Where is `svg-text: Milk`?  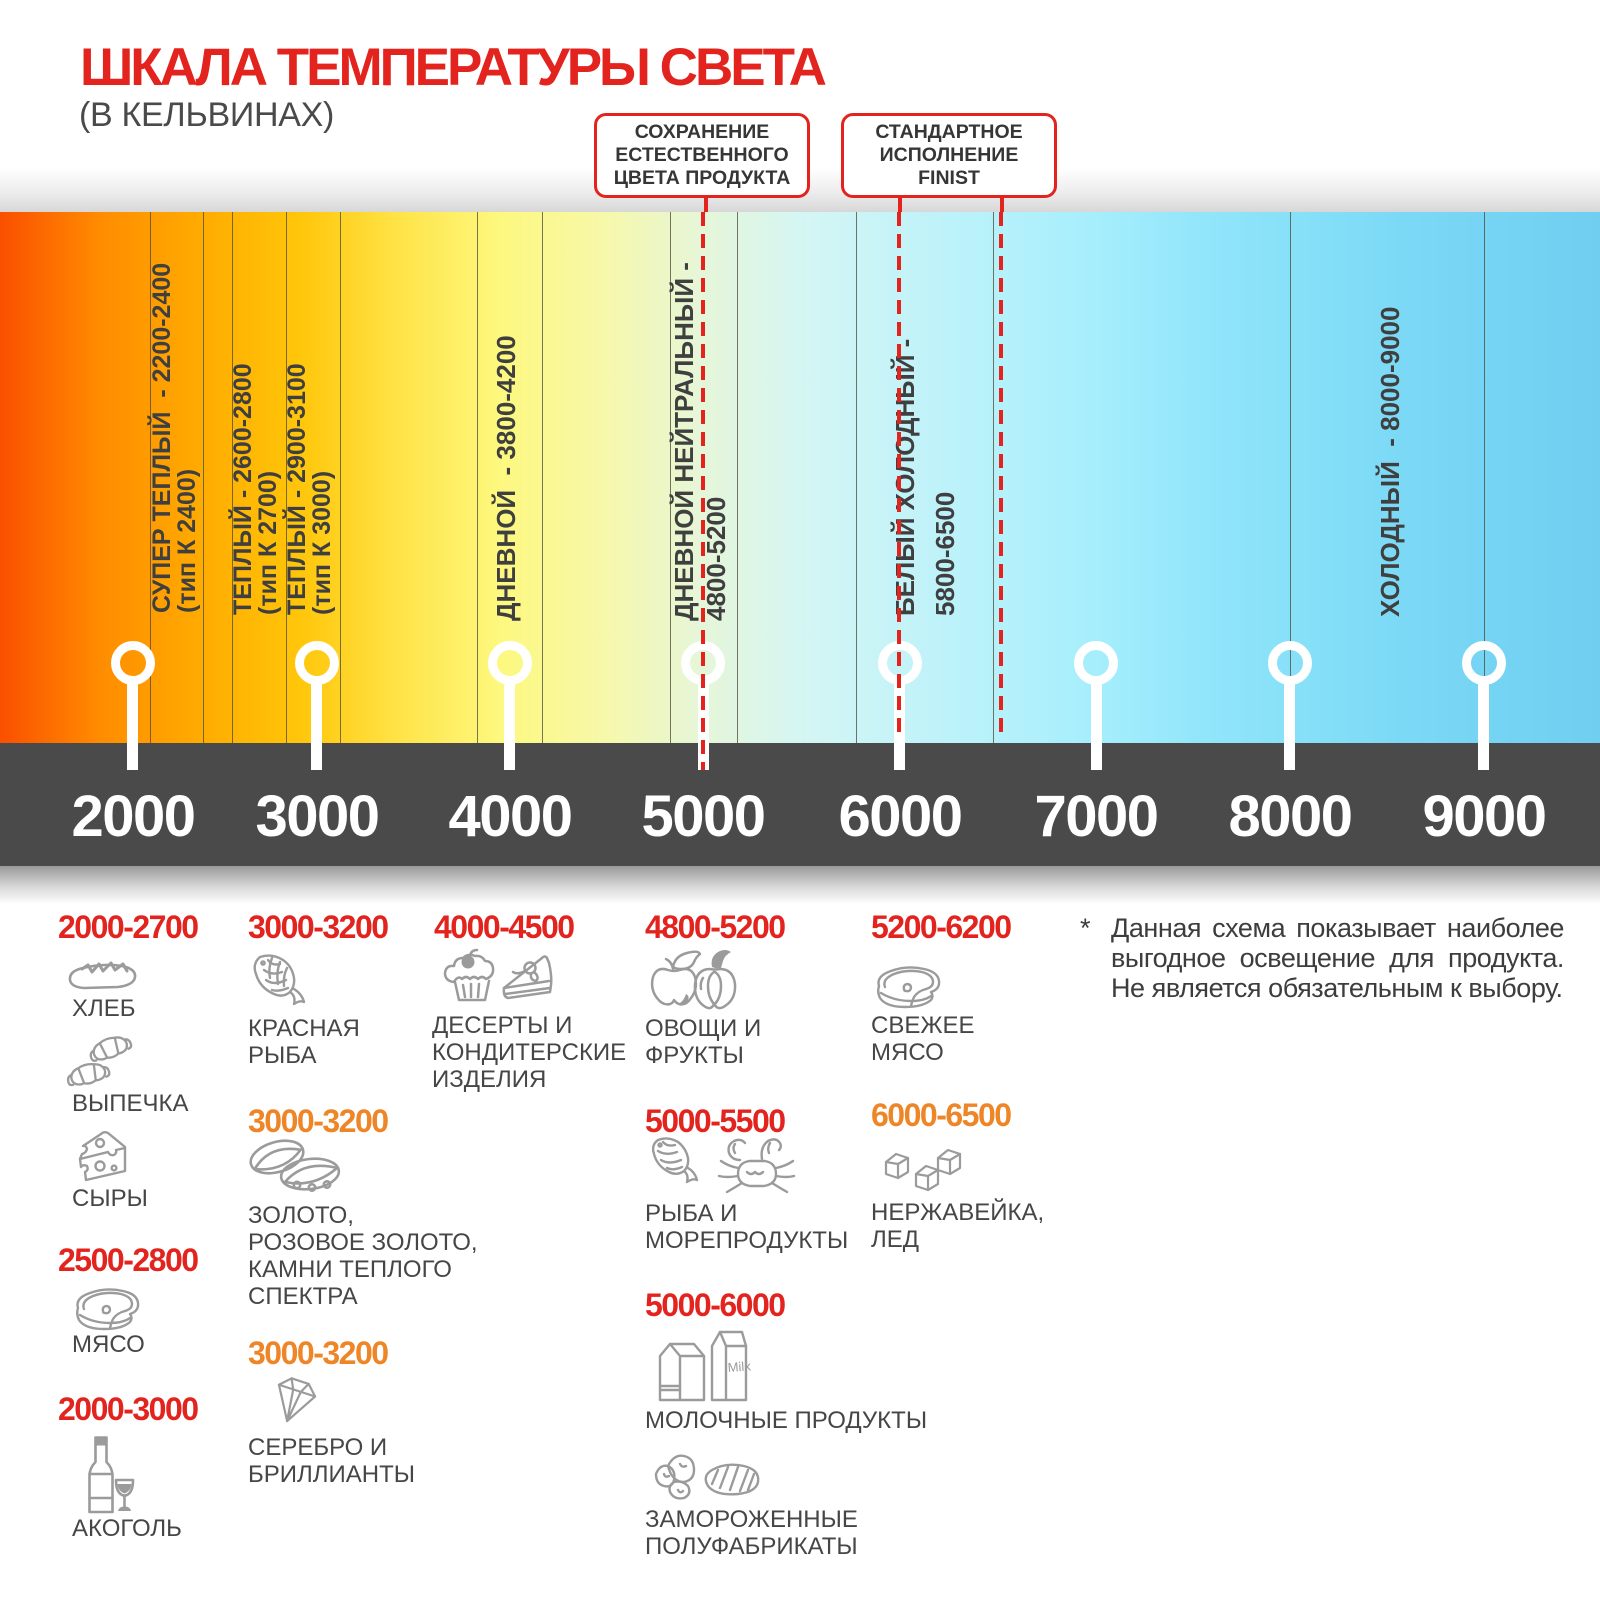
svg-text: Milk is located at coordinates (739, 1366).